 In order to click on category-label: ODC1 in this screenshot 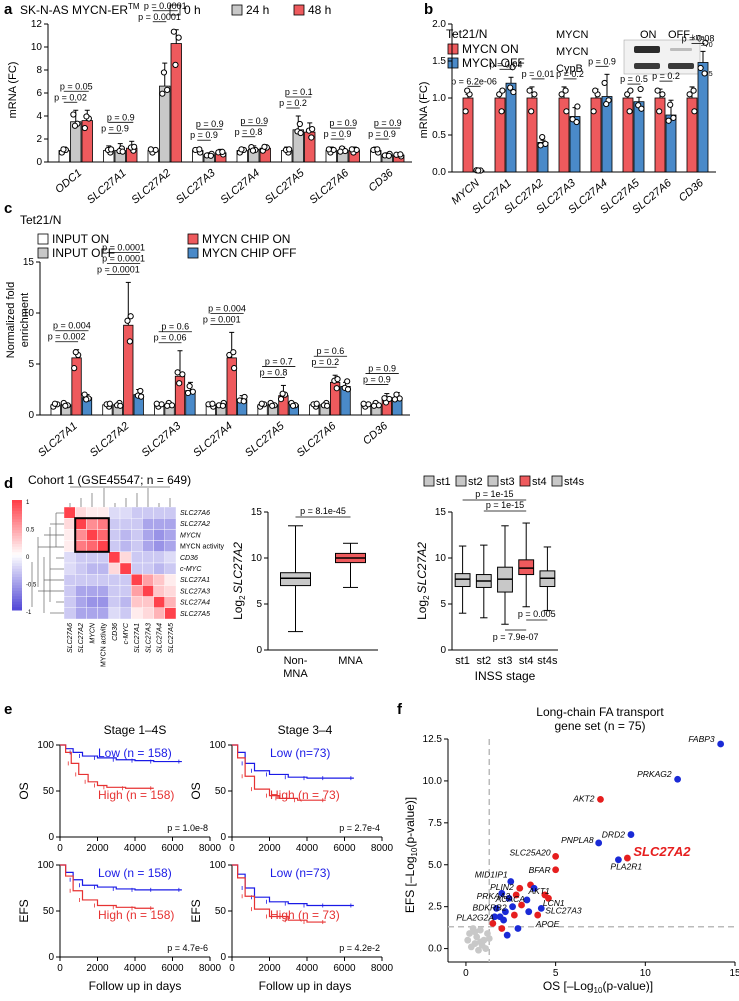, I will do `click(68, 181)`.